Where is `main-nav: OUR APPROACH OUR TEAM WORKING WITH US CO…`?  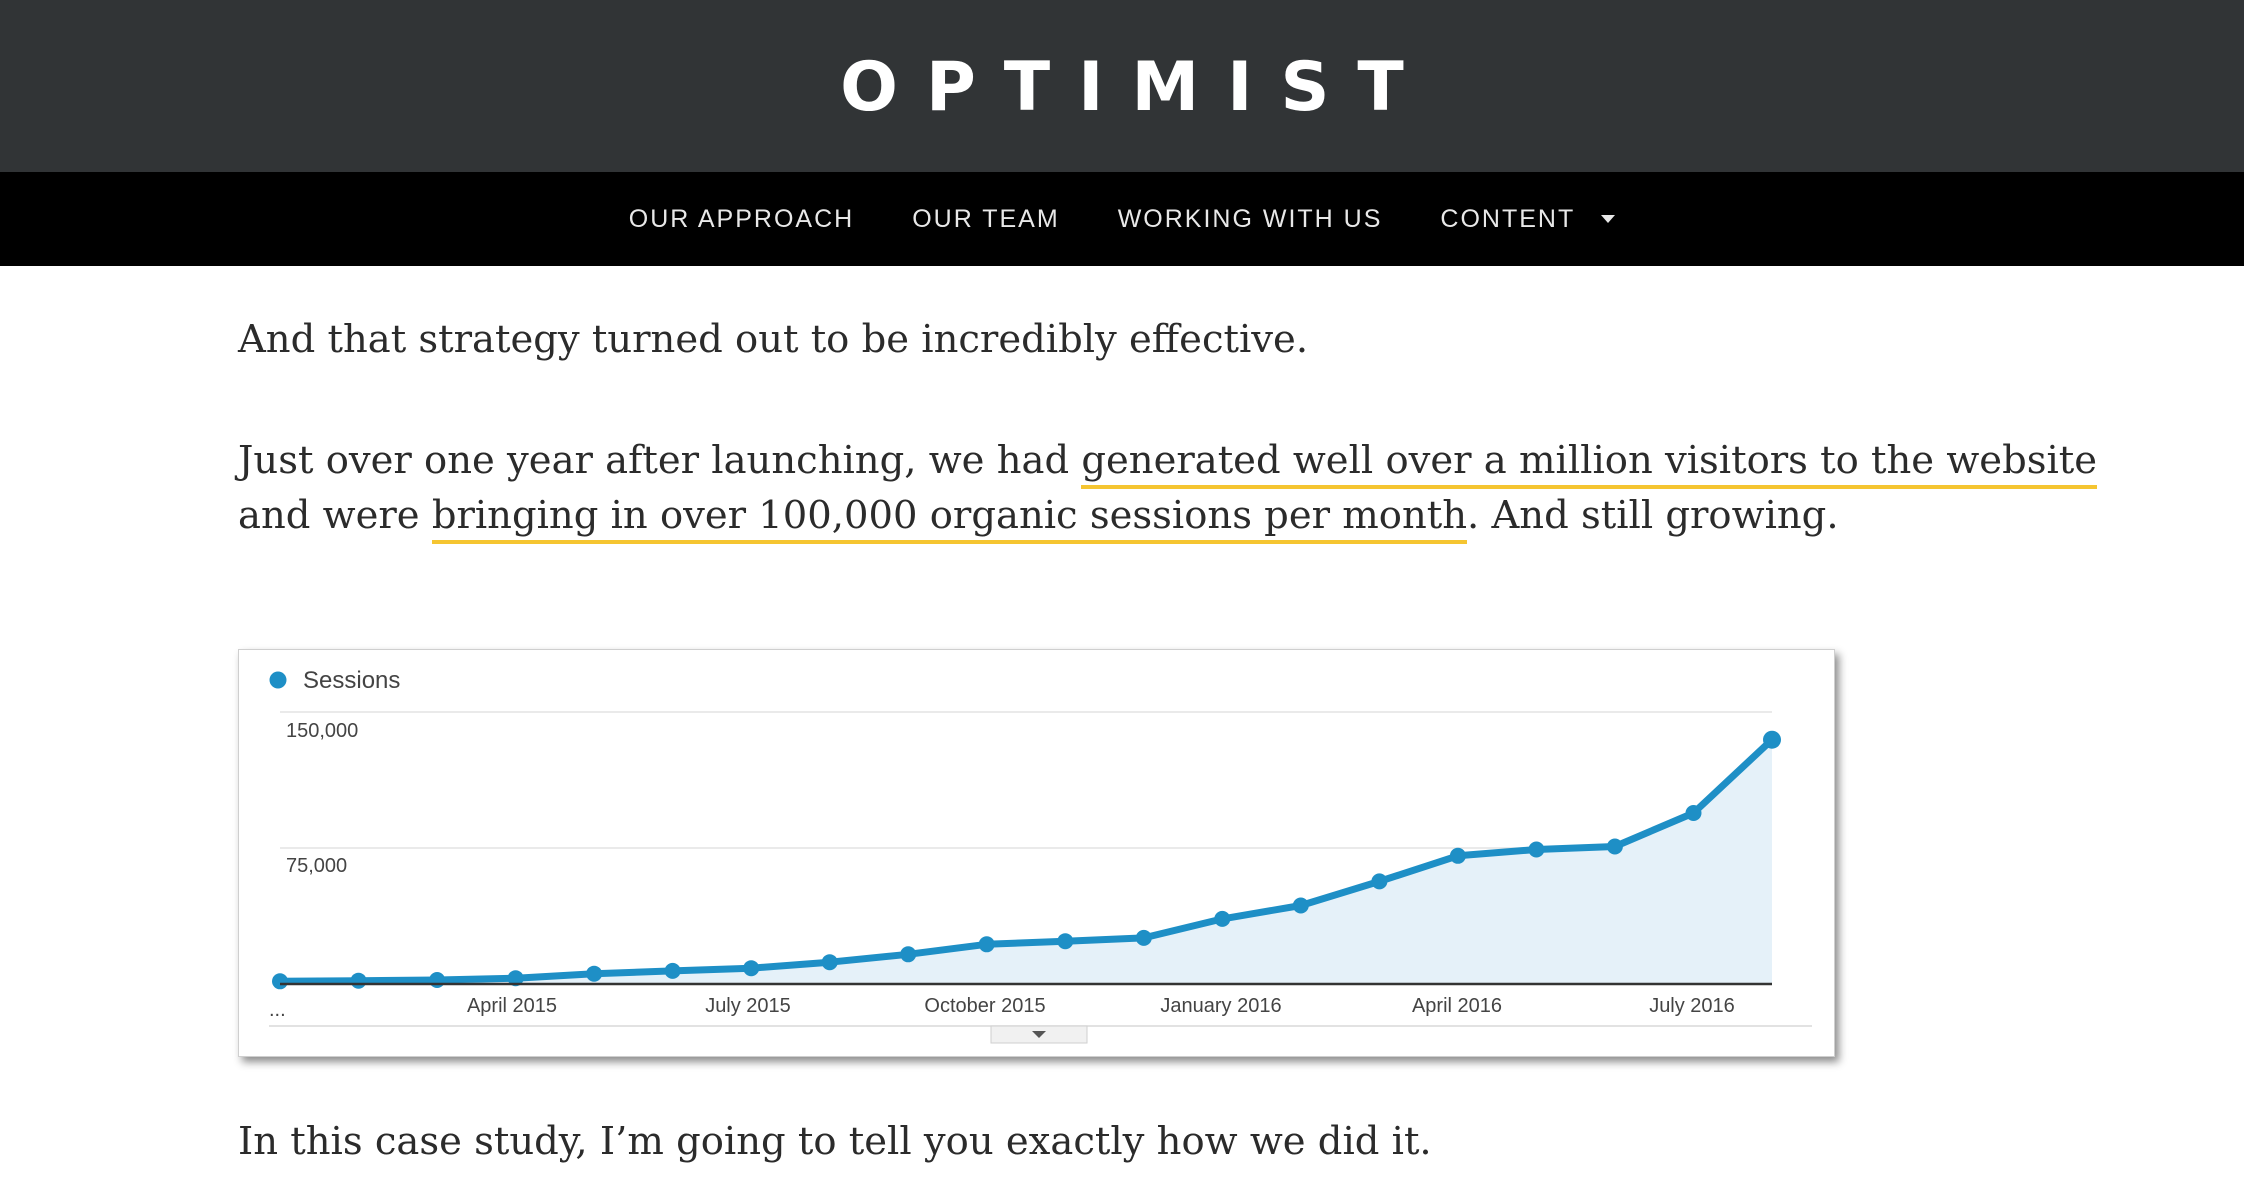
main-nav: OUR APPROACH OUR TEAM WORKING WITH US CO… is located at coordinates (1122, 219).